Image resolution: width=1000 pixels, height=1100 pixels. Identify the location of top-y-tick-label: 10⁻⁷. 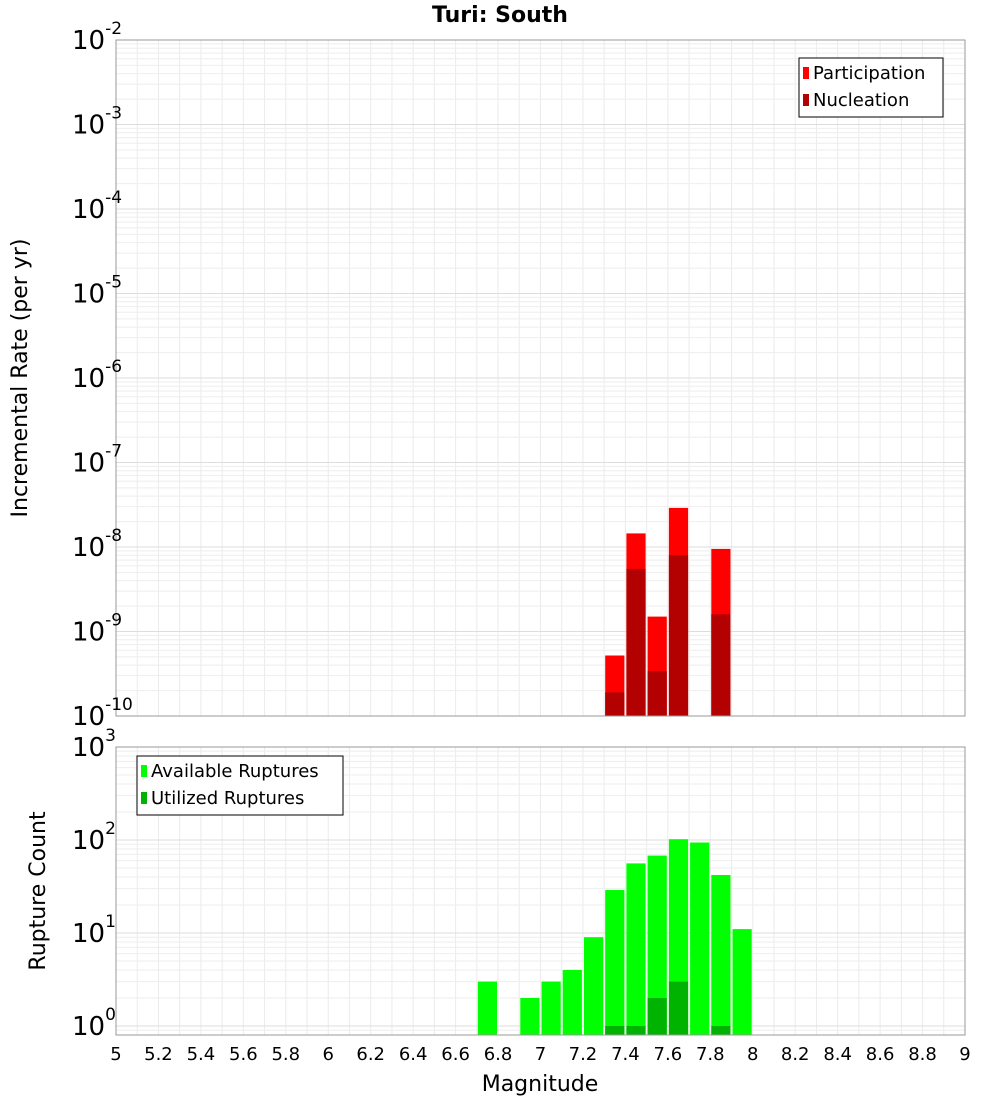
(97, 460).